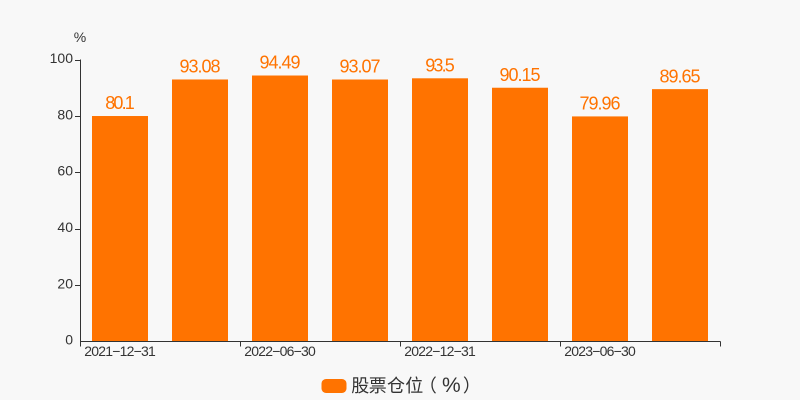  Describe the element at coordinates (280, 63) in the screenshot. I see `svg-text: 94.49` at that location.